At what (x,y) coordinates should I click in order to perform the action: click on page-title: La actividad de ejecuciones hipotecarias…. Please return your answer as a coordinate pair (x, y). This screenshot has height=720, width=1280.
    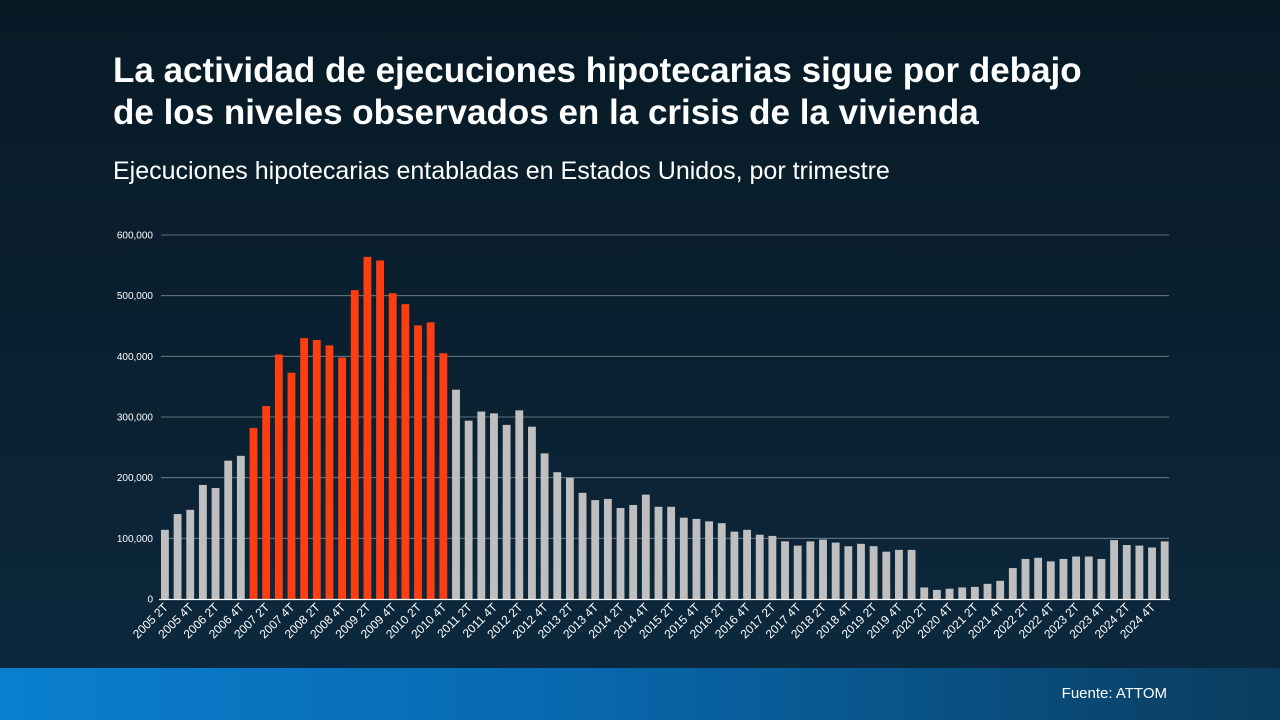
    Looking at the image, I should click on (663, 92).